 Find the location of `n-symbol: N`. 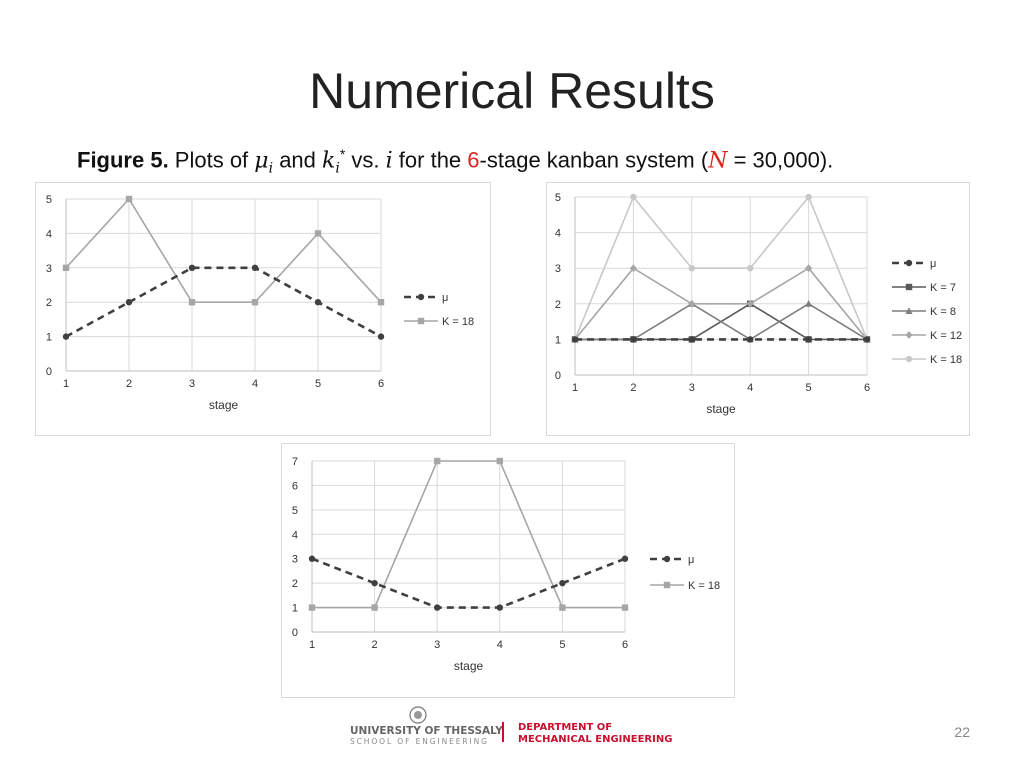

n-symbol: N is located at coordinates (718, 161).